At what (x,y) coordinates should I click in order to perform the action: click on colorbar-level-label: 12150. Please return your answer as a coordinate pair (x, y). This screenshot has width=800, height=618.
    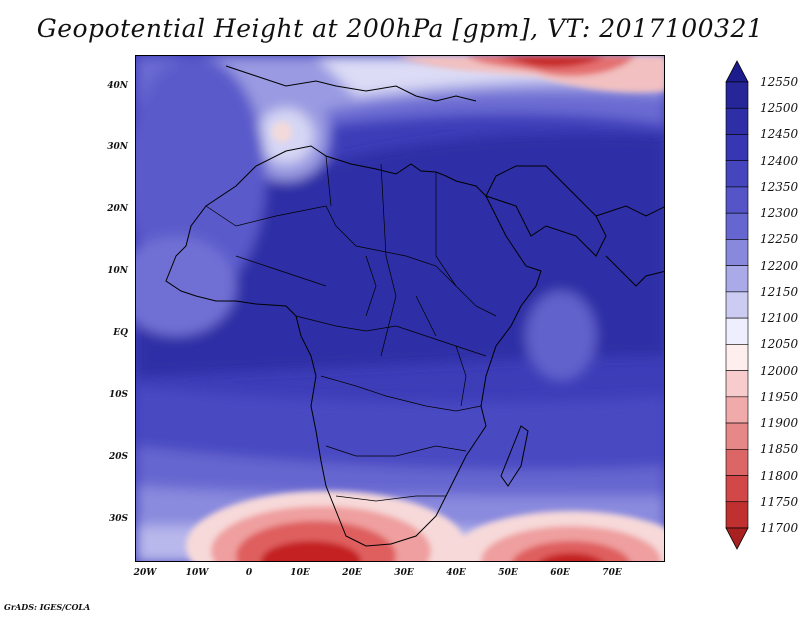
    Looking at the image, I should click on (779, 291).